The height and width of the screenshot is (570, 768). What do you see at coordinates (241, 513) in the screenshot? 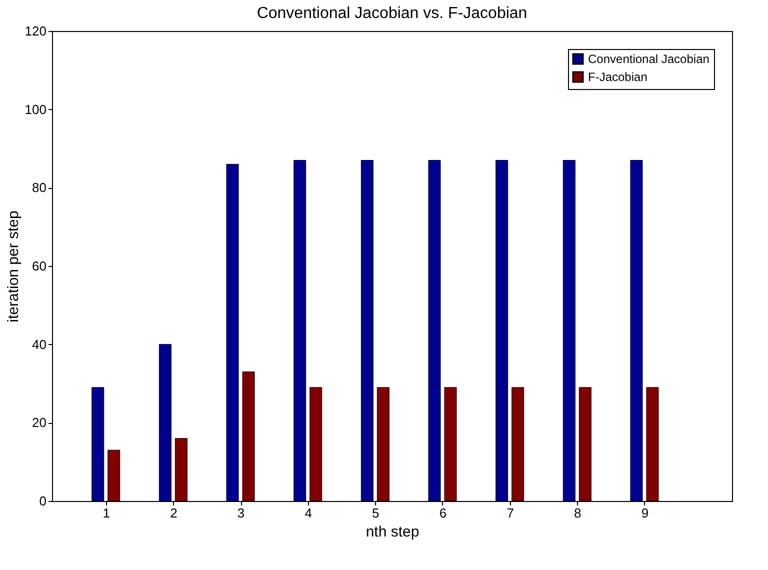
I see `x-tick-label: 3` at bounding box center [241, 513].